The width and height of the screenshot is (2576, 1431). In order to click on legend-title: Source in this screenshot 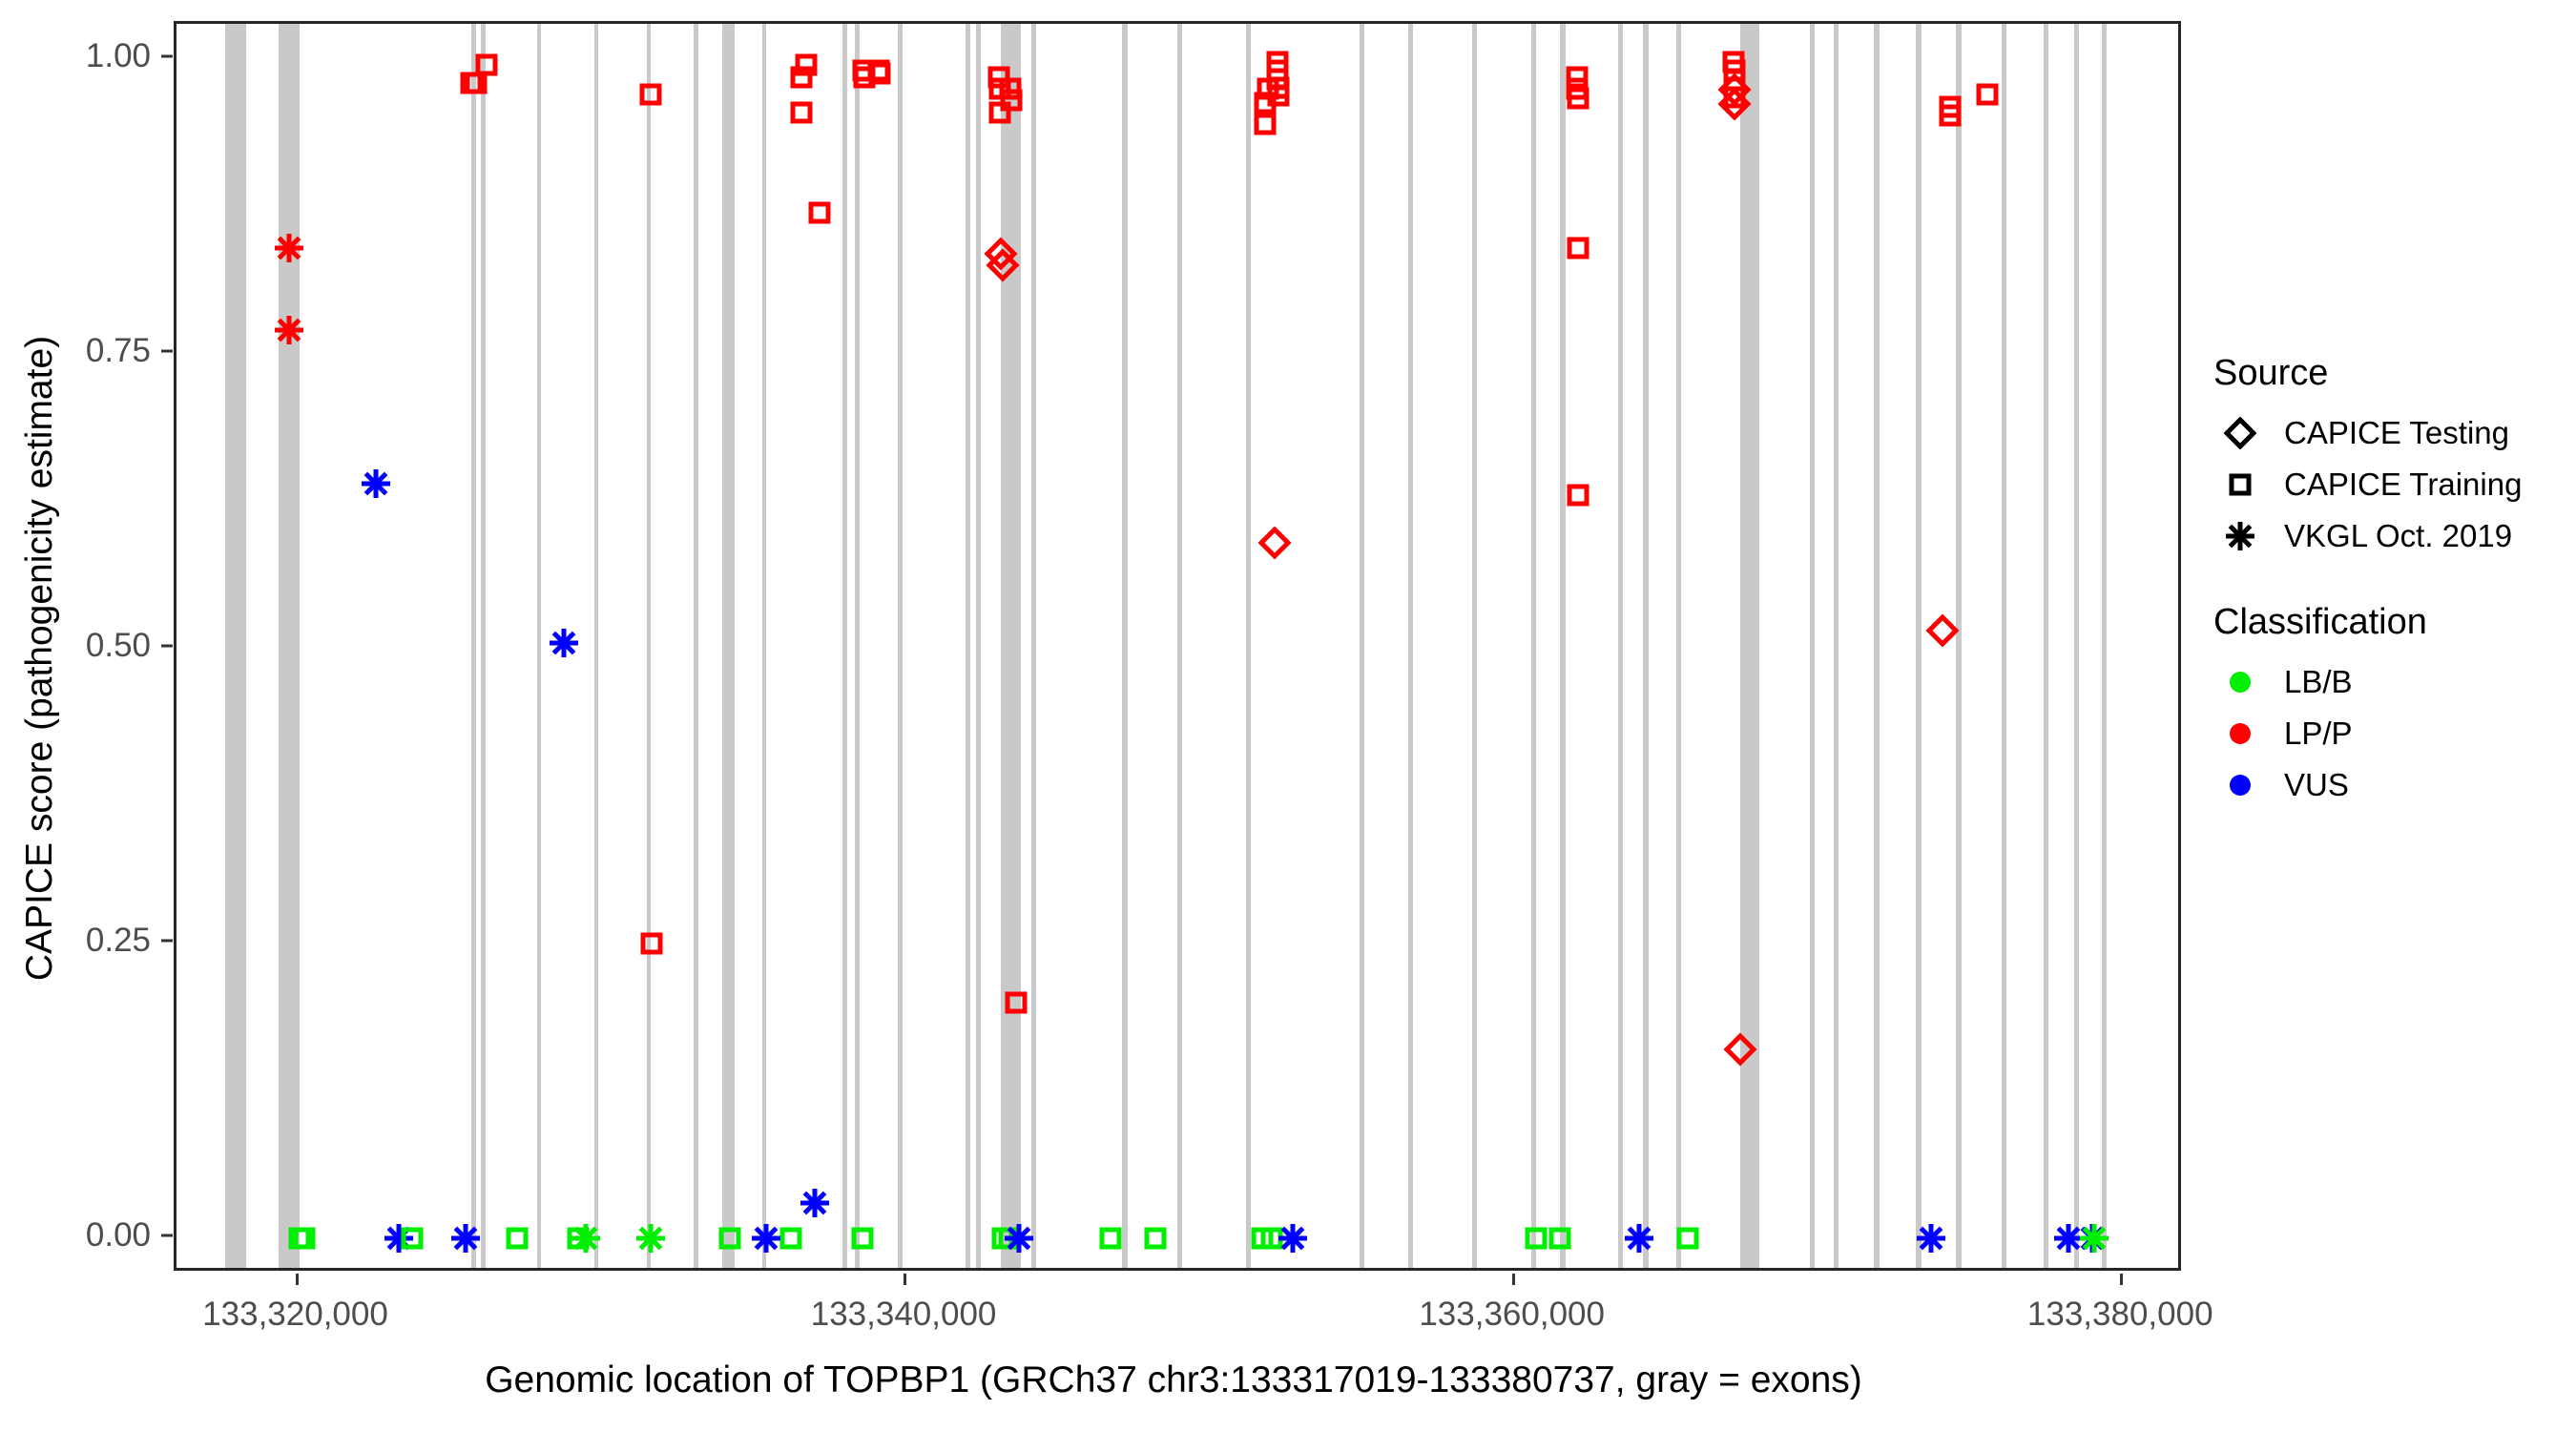, I will do `click(2271, 373)`.